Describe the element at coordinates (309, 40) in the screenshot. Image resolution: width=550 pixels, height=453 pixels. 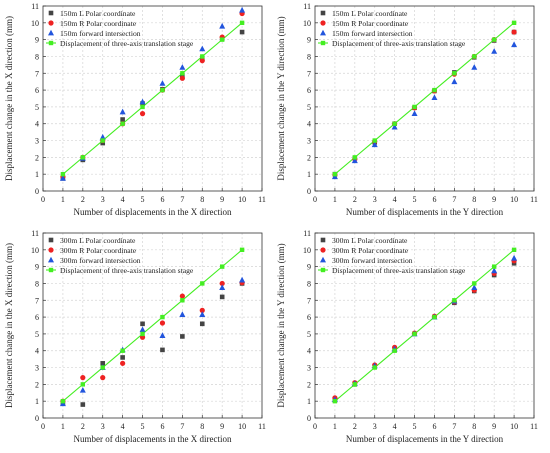
I see `y-tick-label: 9` at that location.